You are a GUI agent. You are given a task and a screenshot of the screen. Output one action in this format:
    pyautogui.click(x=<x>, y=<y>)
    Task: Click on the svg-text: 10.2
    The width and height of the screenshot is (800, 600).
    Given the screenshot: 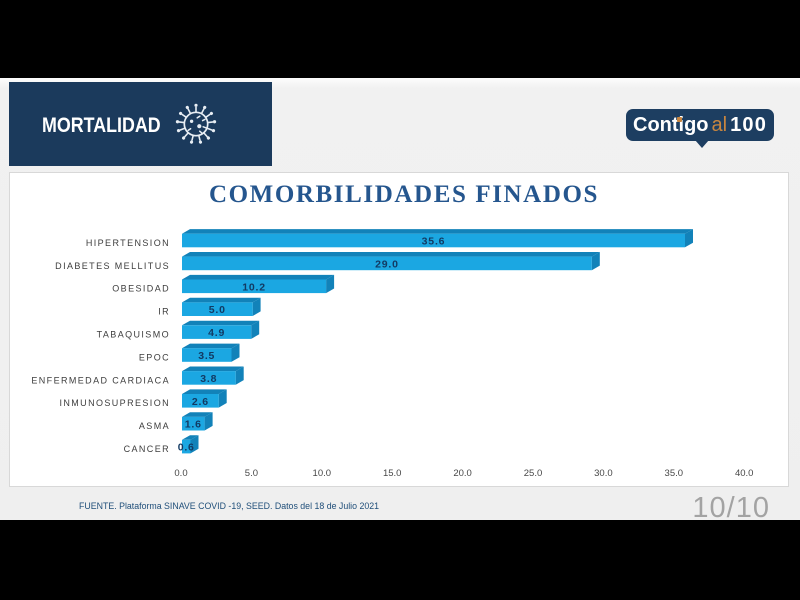 What is the action you would take?
    pyautogui.click(x=254, y=287)
    